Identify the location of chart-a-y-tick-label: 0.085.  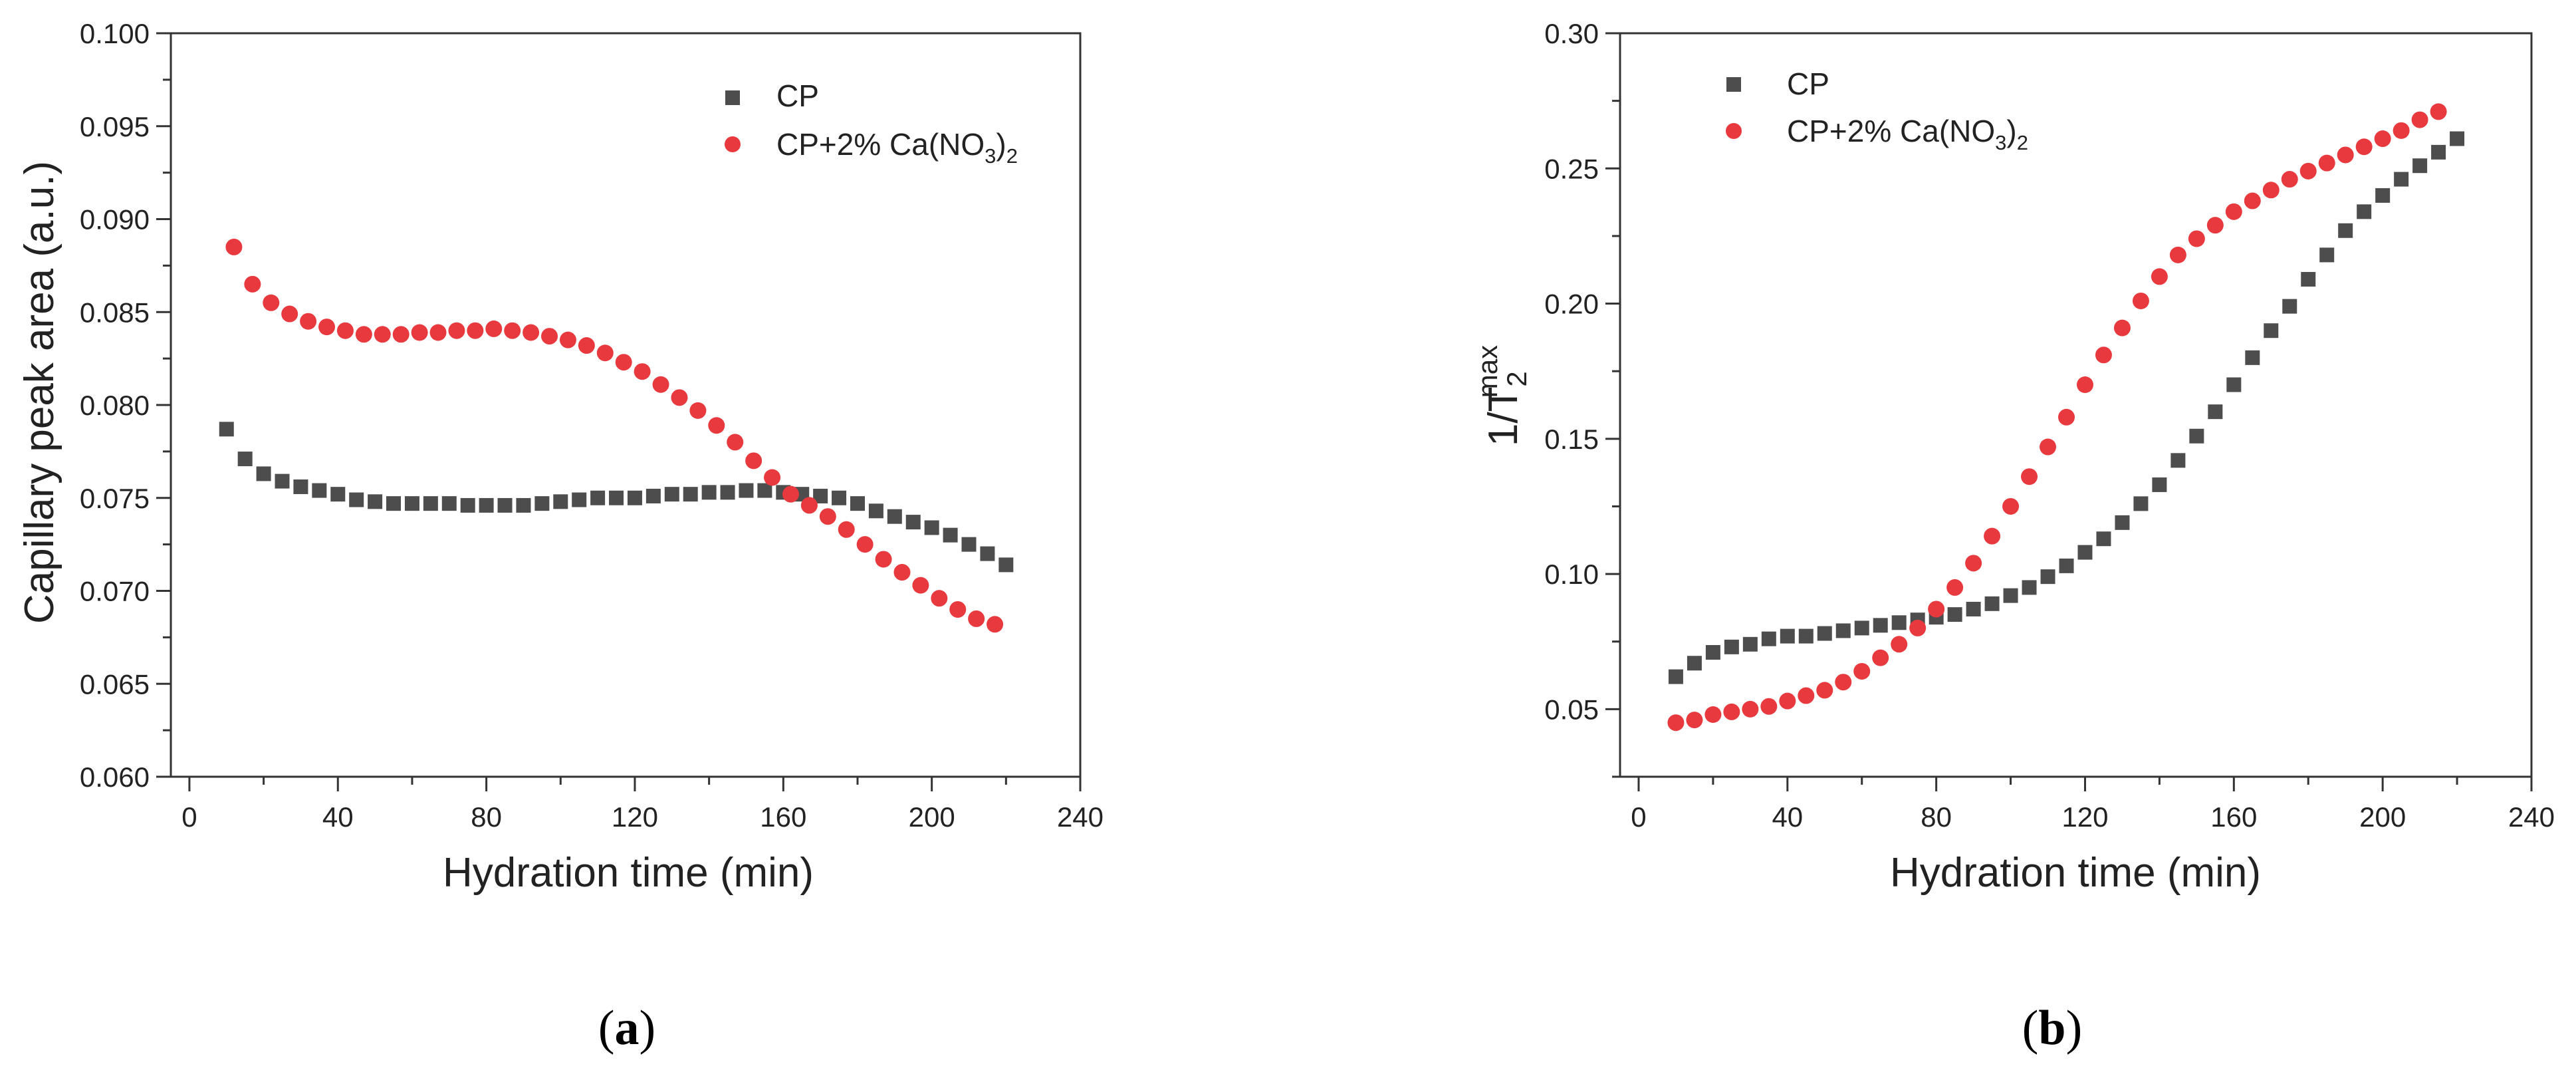
(115, 312).